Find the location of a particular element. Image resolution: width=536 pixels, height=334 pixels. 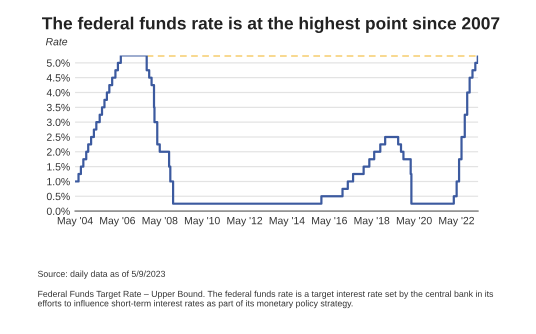

x-tick-label: May '04 is located at coordinates (75, 221).